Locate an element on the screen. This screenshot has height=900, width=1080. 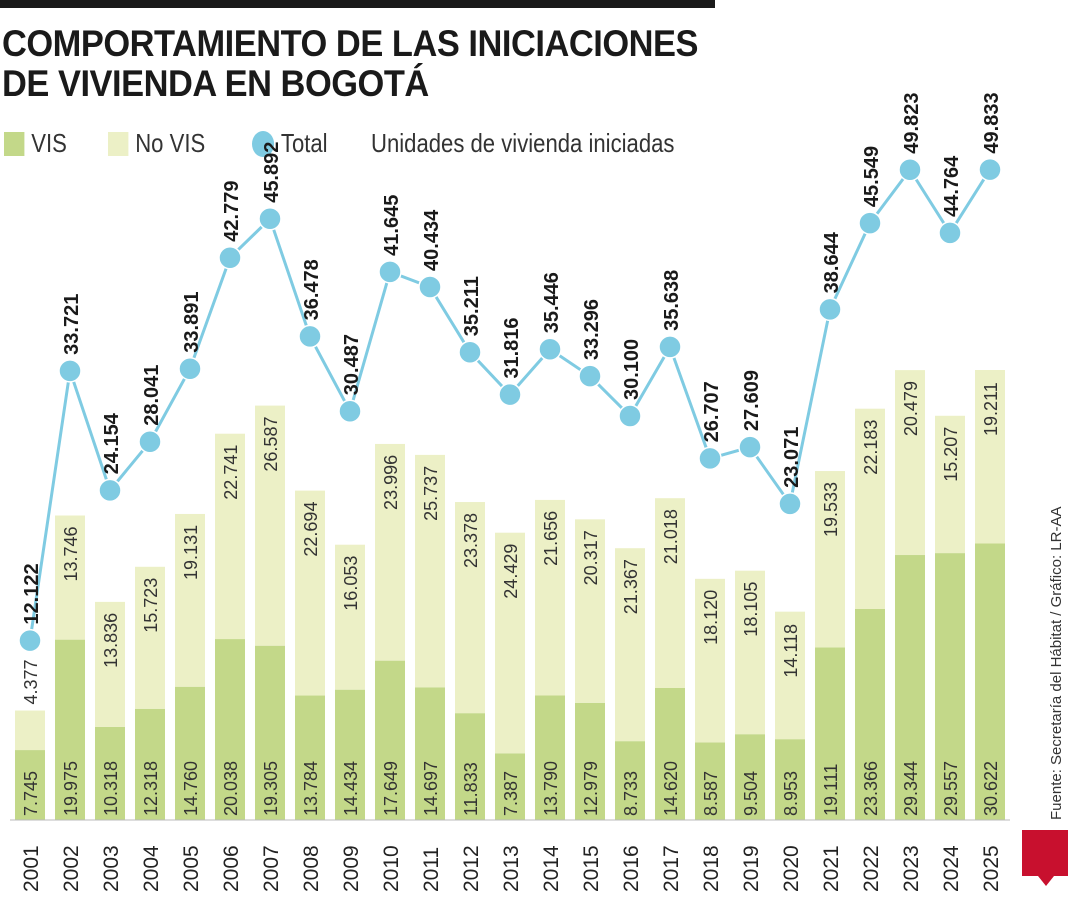
bar-novis-2023 is located at coordinates (910, 463).